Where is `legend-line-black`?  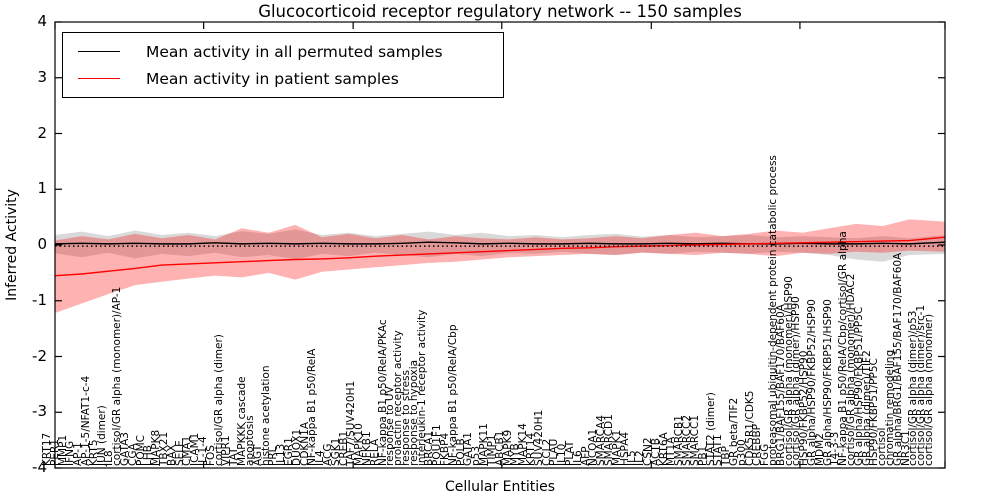
legend-line-black is located at coordinates (99, 51).